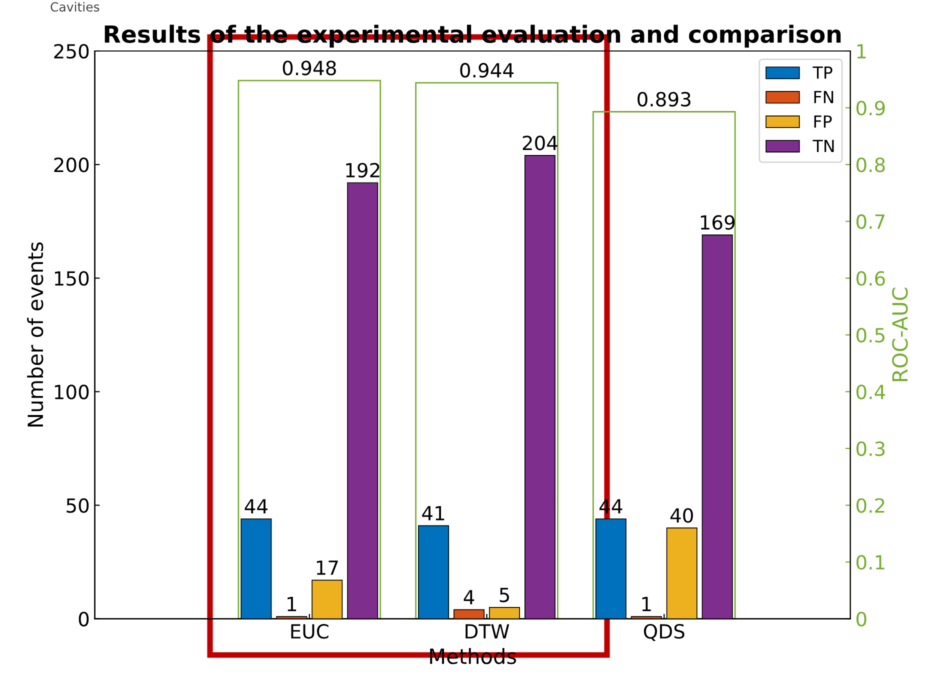 Image resolution: width=948 pixels, height=680 pixels. What do you see at coordinates (870, 448) in the screenshot?
I see `y2-tick-label: 0.3` at bounding box center [870, 448].